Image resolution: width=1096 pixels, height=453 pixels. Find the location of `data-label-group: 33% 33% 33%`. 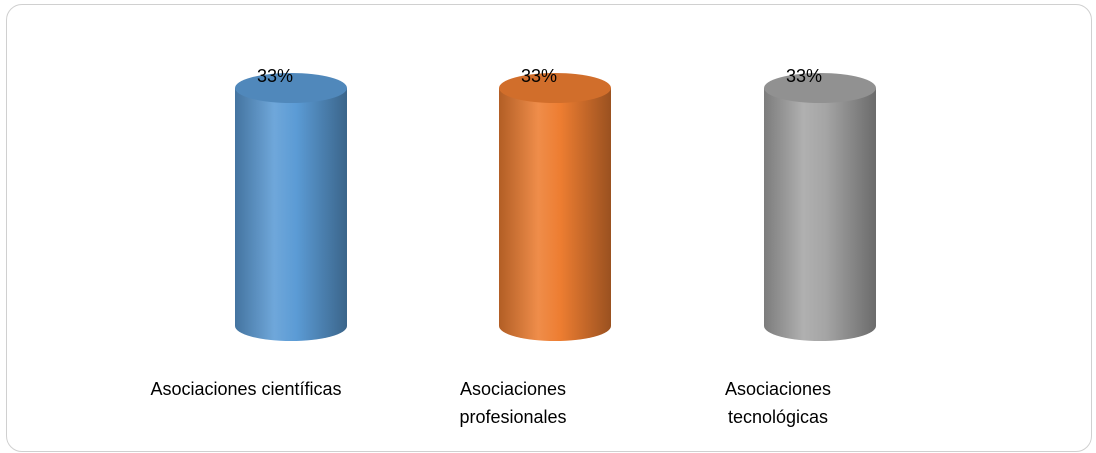

data-label-group: 33% 33% 33% is located at coordinates (539, 76).